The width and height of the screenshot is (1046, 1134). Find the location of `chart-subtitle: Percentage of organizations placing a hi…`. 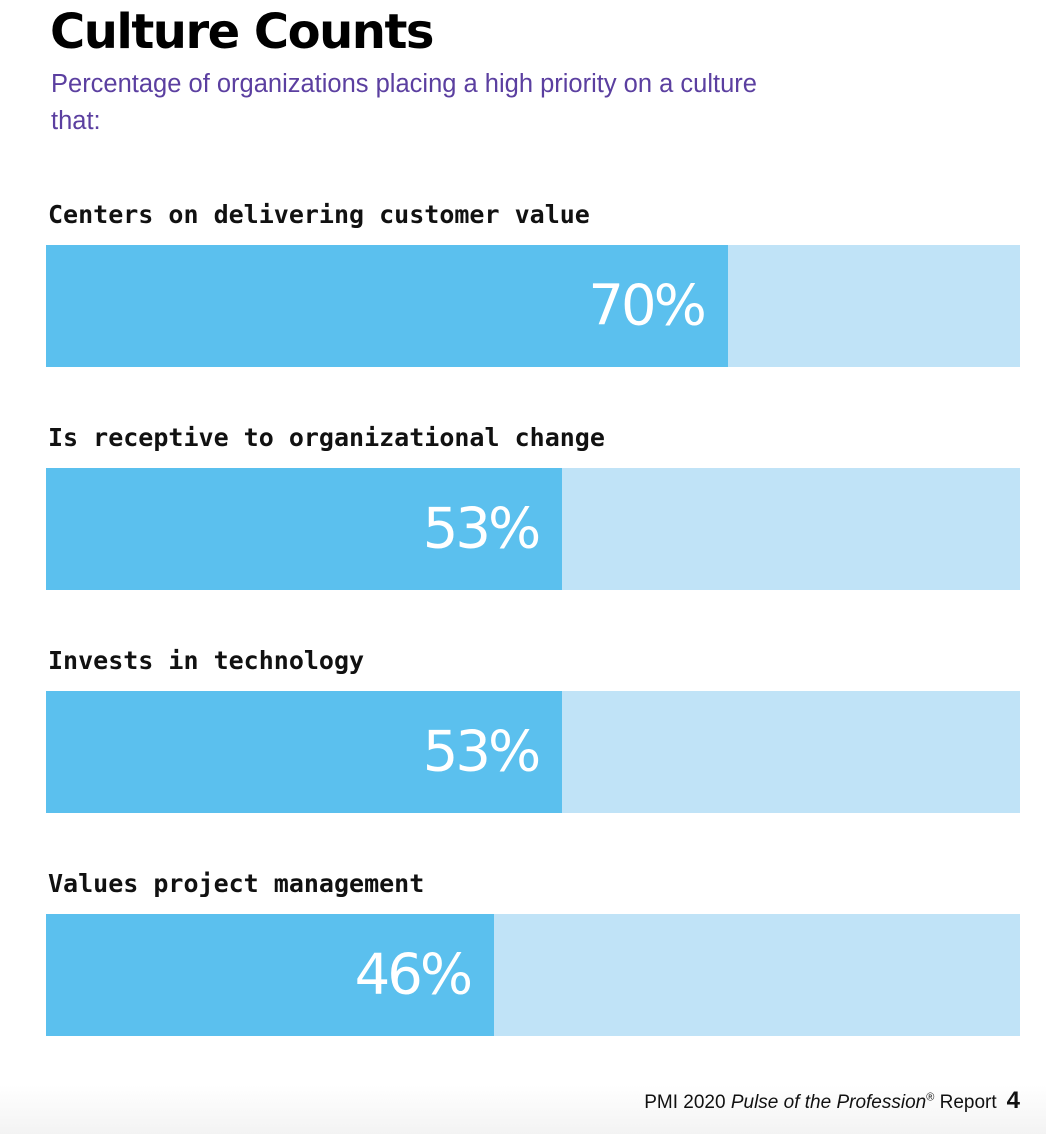

chart-subtitle: Percentage of organizations placing a hi… is located at coordinates (404, 102).